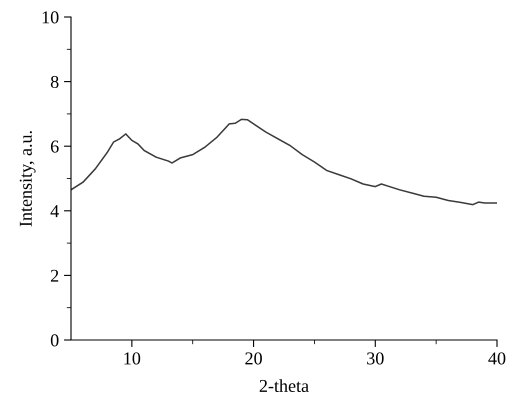 The width and height of the screenshot is (513, 403). I want to click on x-axis-title: 2-theta, so click(284, 385).